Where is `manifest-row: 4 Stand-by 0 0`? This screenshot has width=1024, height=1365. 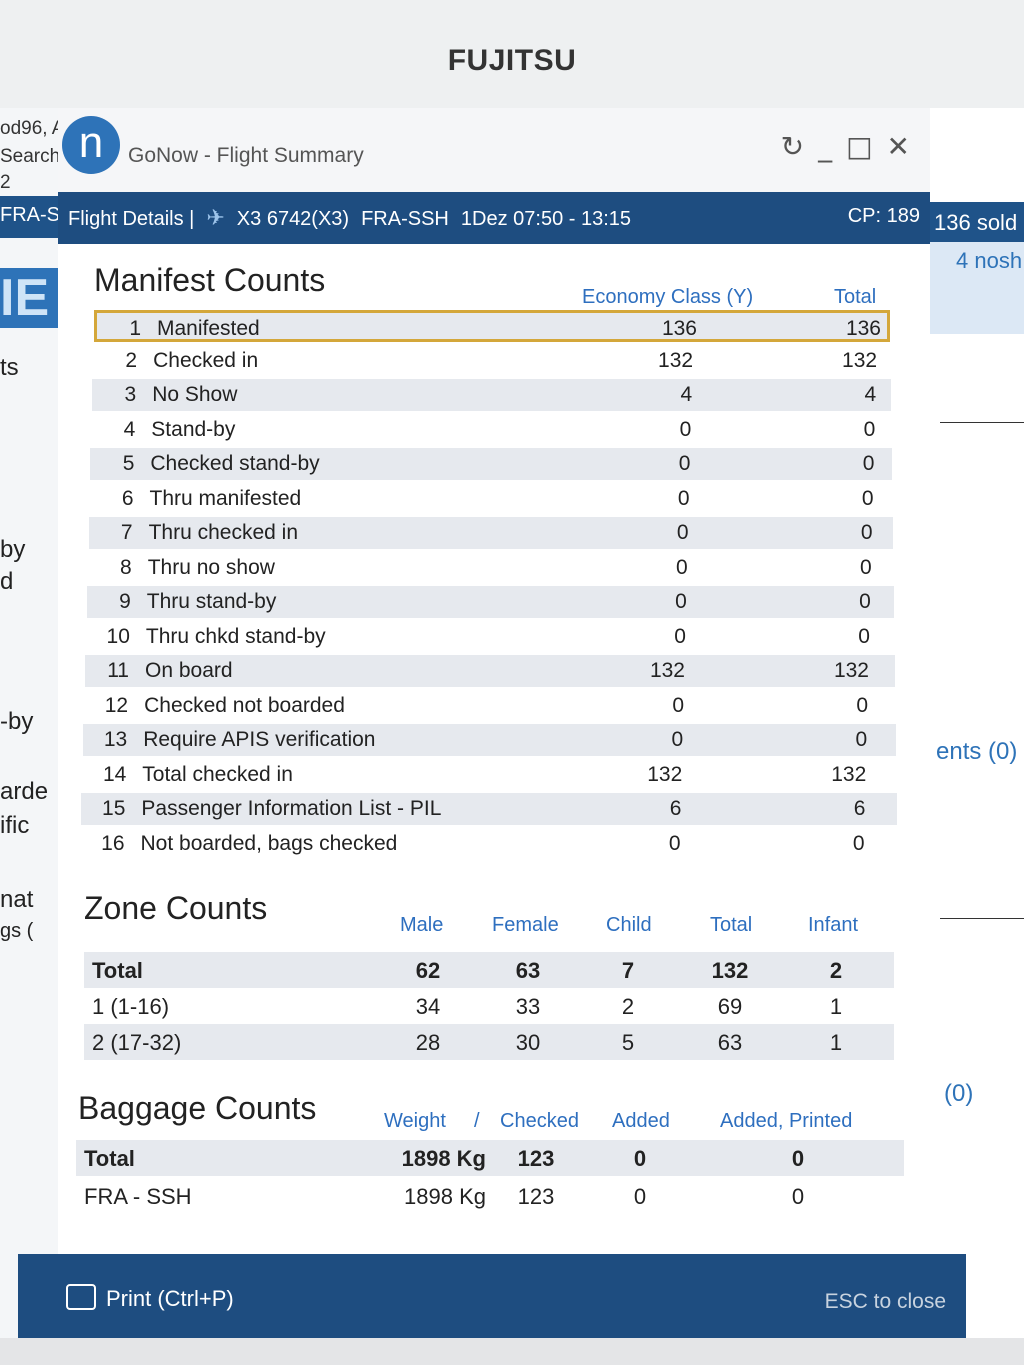
manifest-row: 4 Stand-by 0 0 is located at coordinates (491, 430).